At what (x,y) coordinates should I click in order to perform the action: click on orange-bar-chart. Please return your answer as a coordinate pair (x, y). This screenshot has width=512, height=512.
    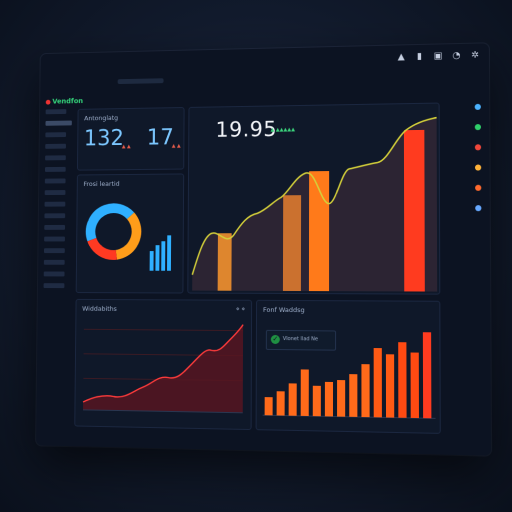
    Looking at the image, I should click on (348, 367).